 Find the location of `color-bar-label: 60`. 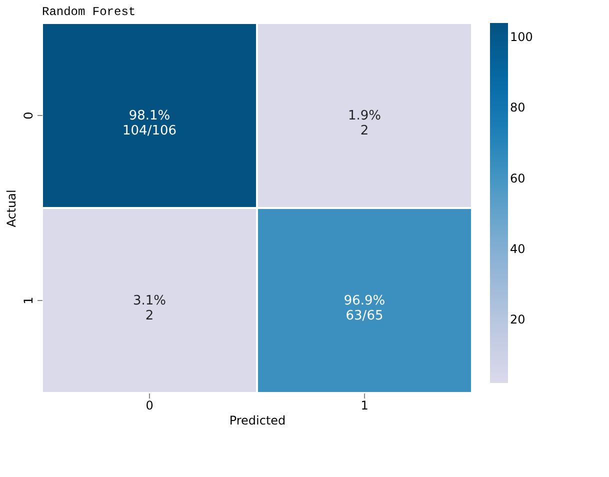

color-bar-label: 60 is located at coordinates (518, 178).